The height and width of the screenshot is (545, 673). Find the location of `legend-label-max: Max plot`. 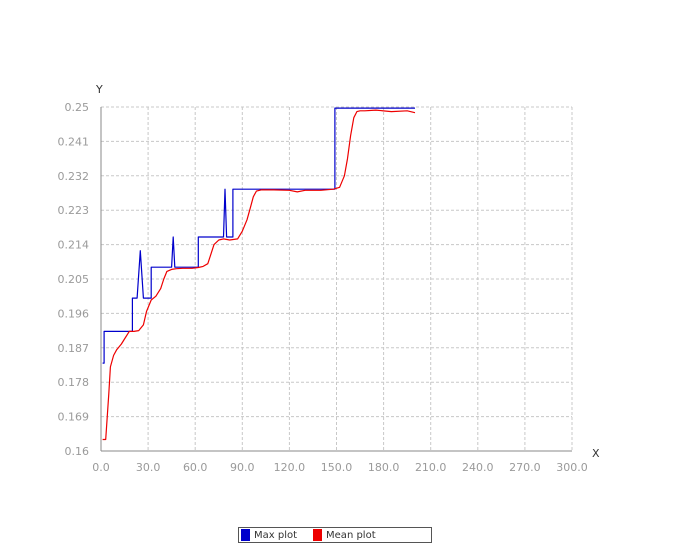

legend-label-max: Max plot is located at coordinates (276, 535).